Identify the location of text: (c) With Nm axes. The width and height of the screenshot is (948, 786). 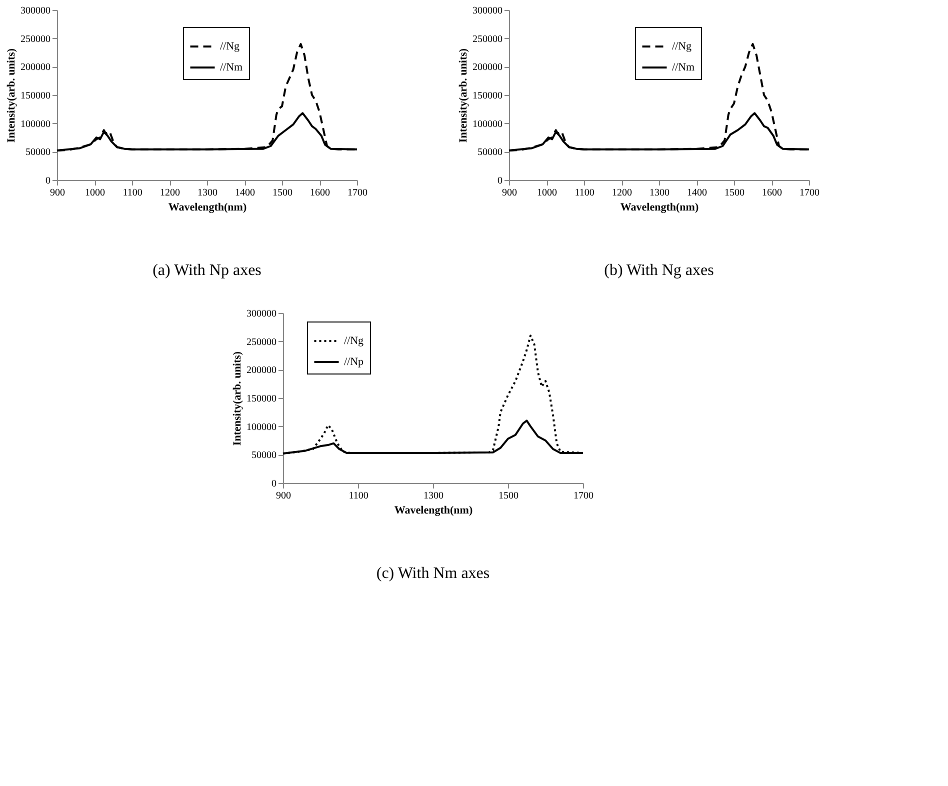
(433, 573).